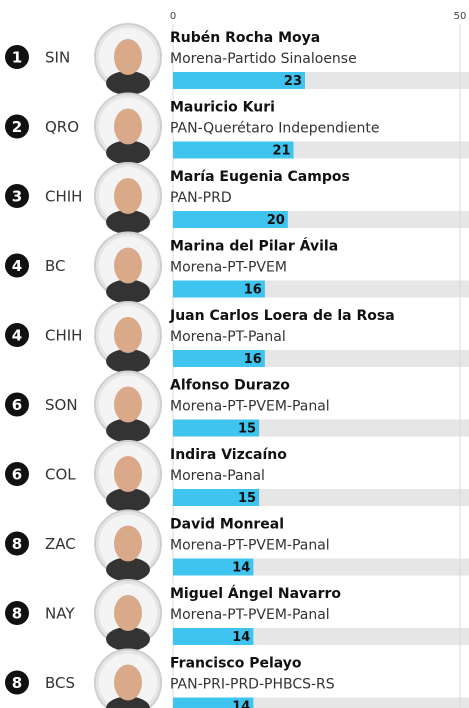  Describe the element at coordinates (236, 664) in the screenshot. I see `candidate-name: Francisco Pelayo` at that location.